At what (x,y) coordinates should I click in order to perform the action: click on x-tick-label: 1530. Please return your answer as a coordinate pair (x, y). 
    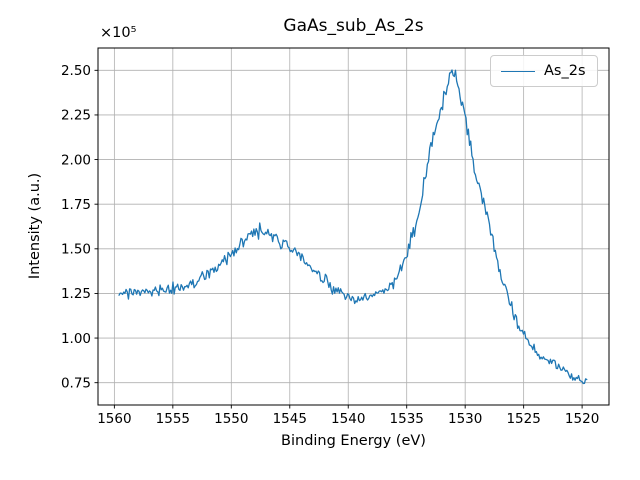
    Looking at the image, I should click on (465, 419).